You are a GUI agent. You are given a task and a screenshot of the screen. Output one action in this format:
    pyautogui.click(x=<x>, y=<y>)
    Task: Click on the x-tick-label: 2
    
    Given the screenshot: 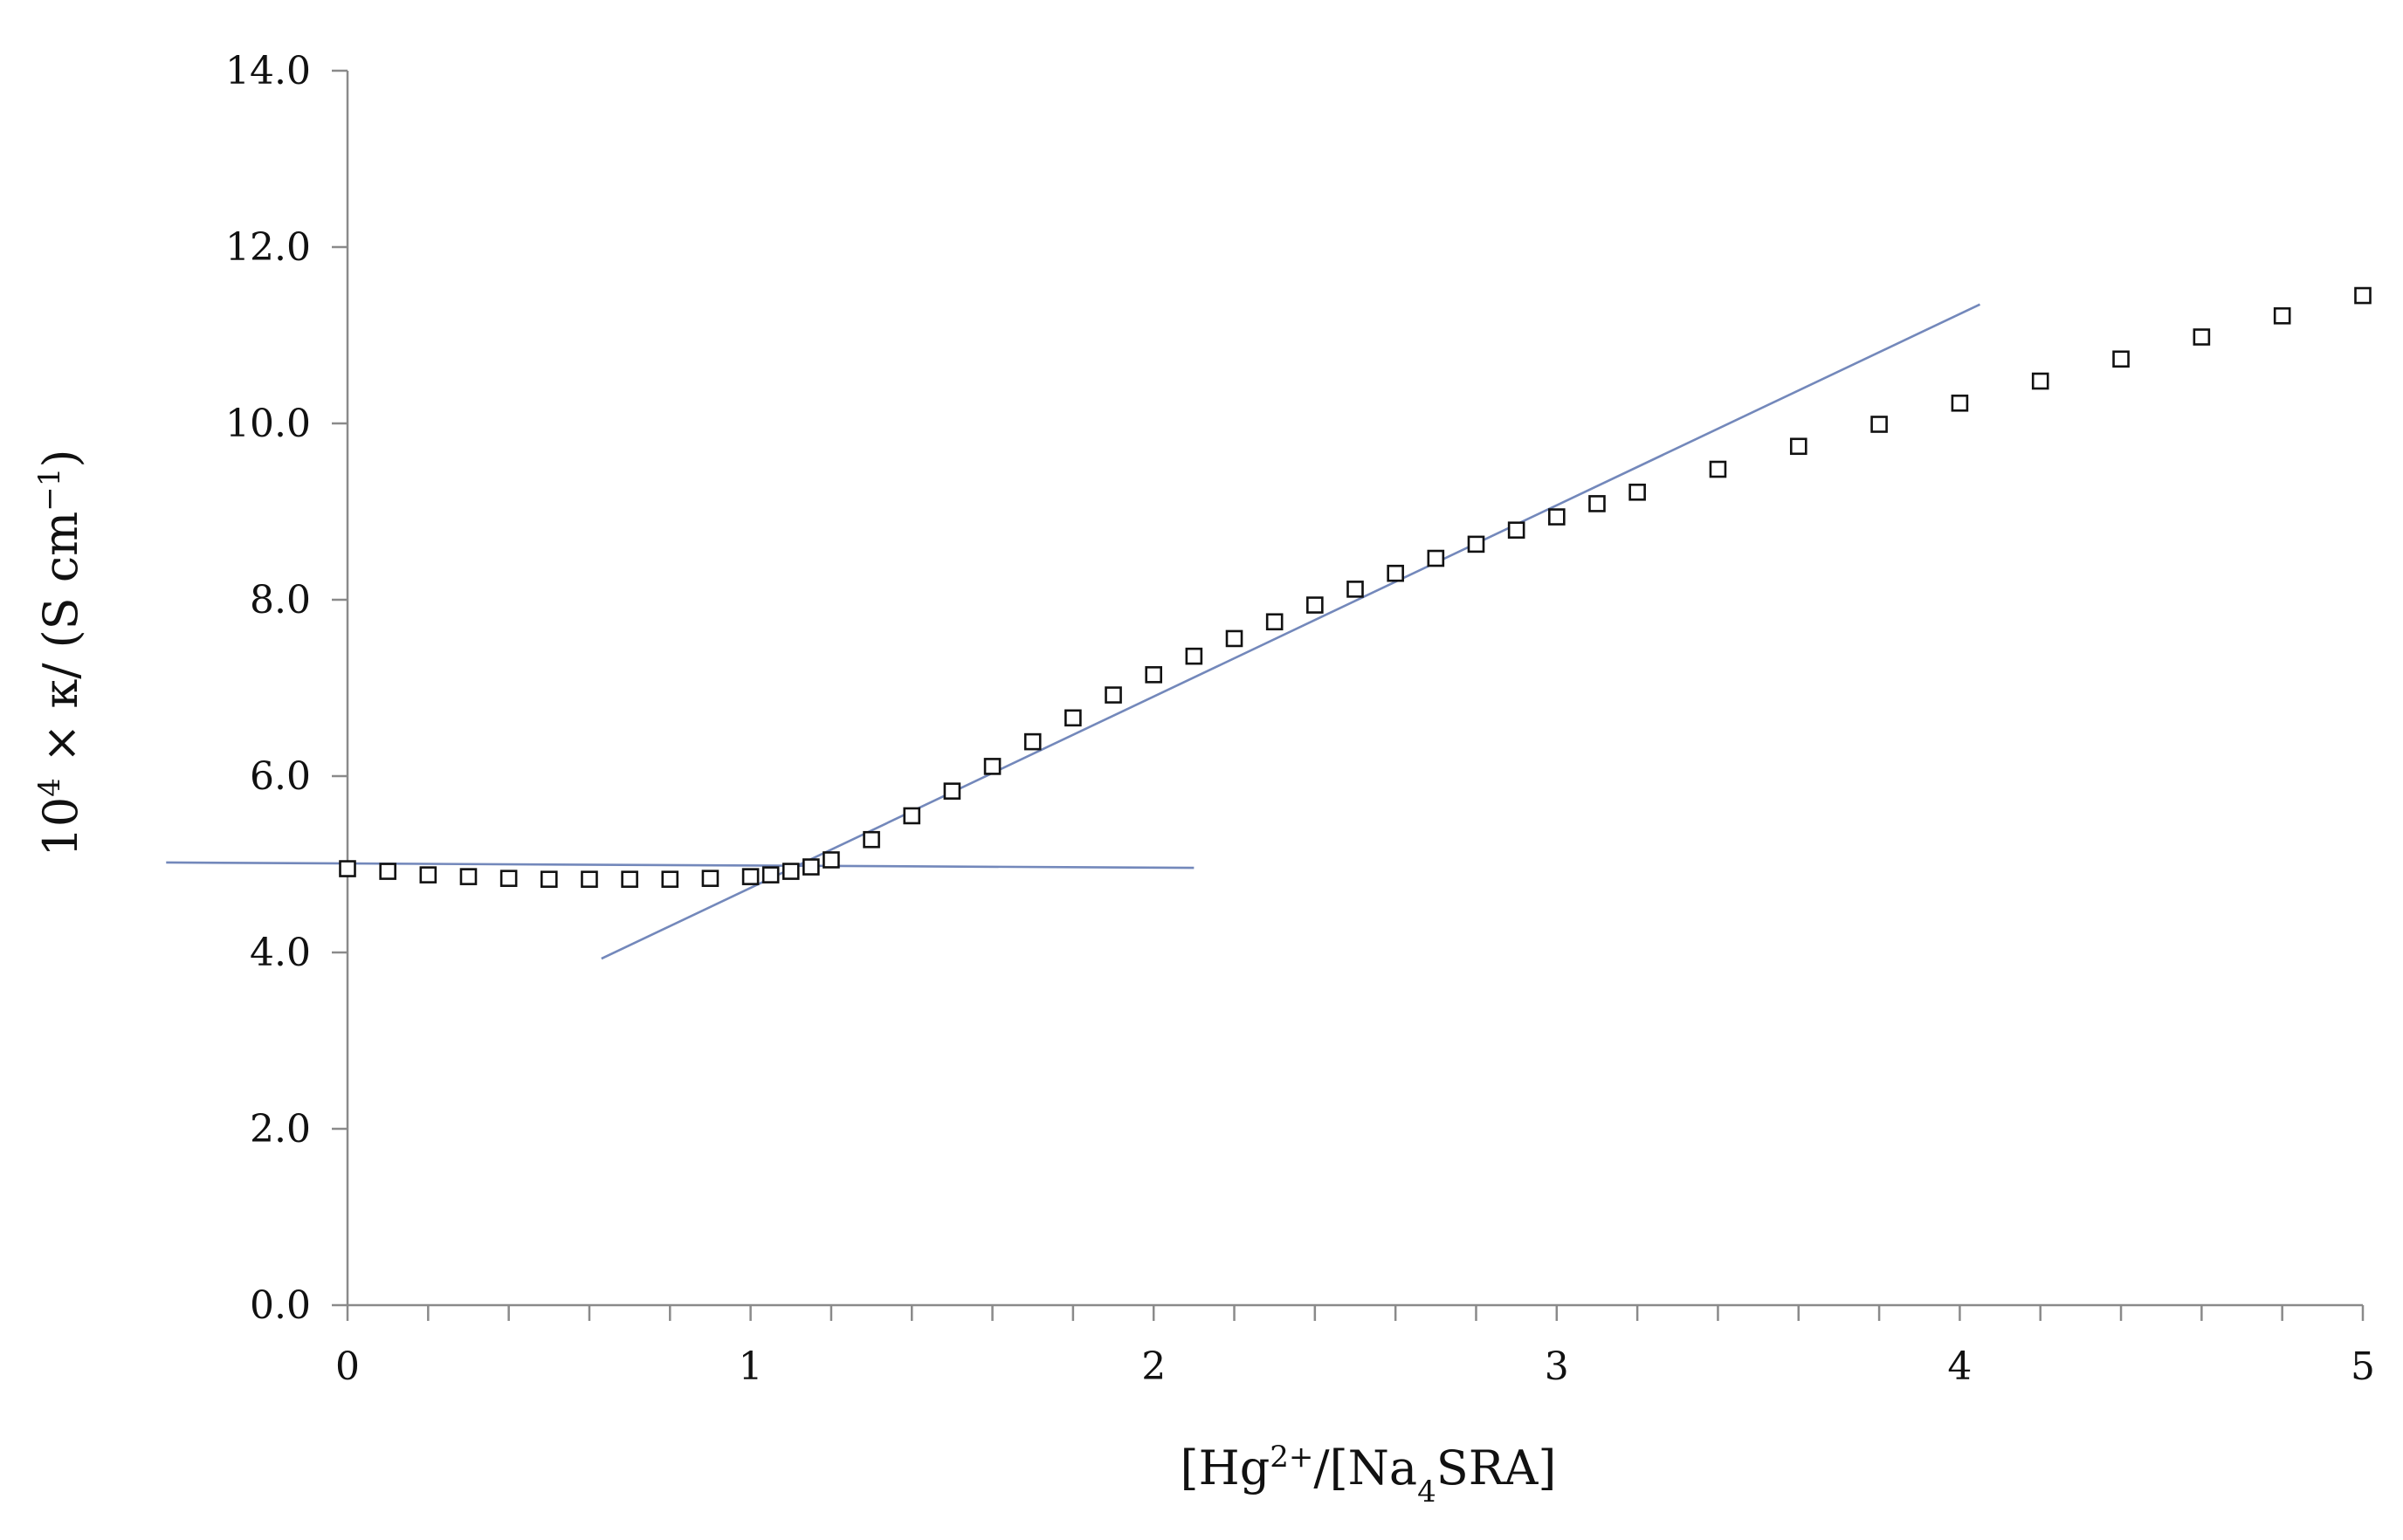 What is the action you would take?
    pyautogui.click(x=1153, y=1366)
    